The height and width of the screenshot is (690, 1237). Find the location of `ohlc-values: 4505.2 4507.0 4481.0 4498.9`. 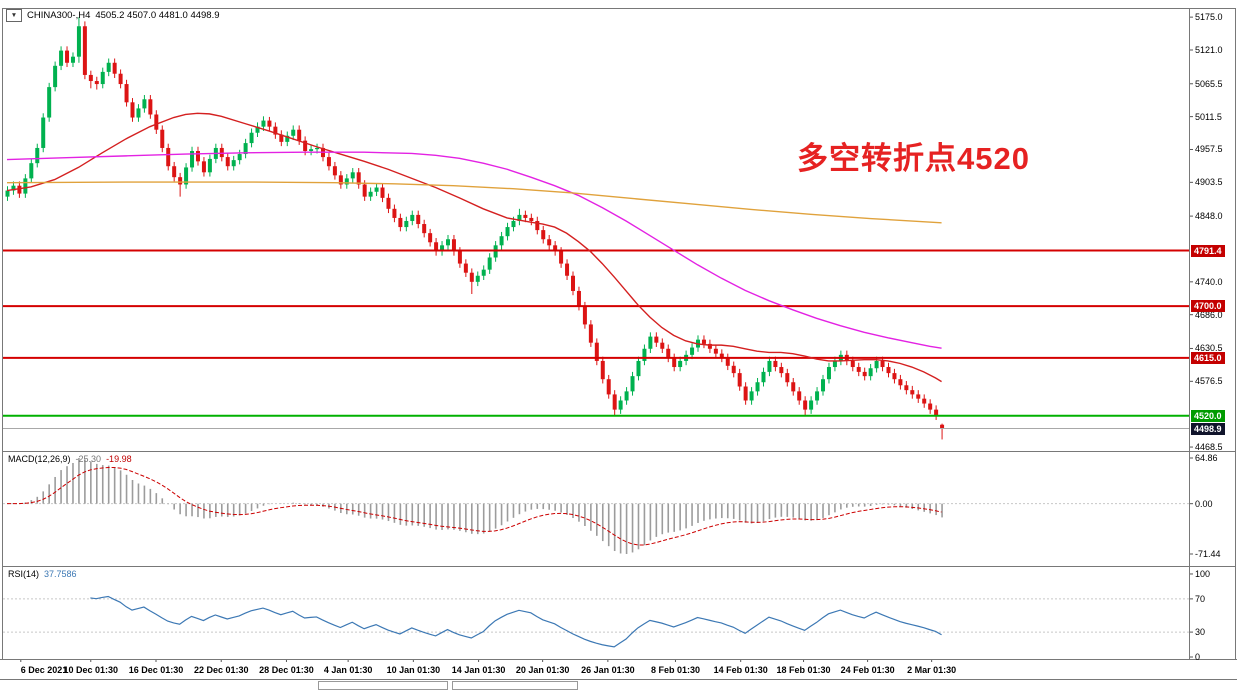

ohlc-values: 4505.2 4507.0 4481.0 4498.9 is located at coordinates (157, 15).